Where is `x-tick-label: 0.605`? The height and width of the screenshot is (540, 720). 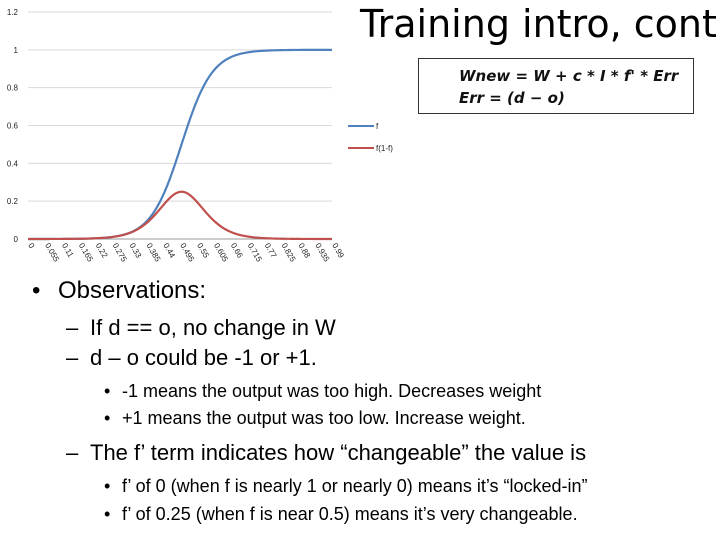 x-tick-label: 0.605 is located at coordinates (221, 253).